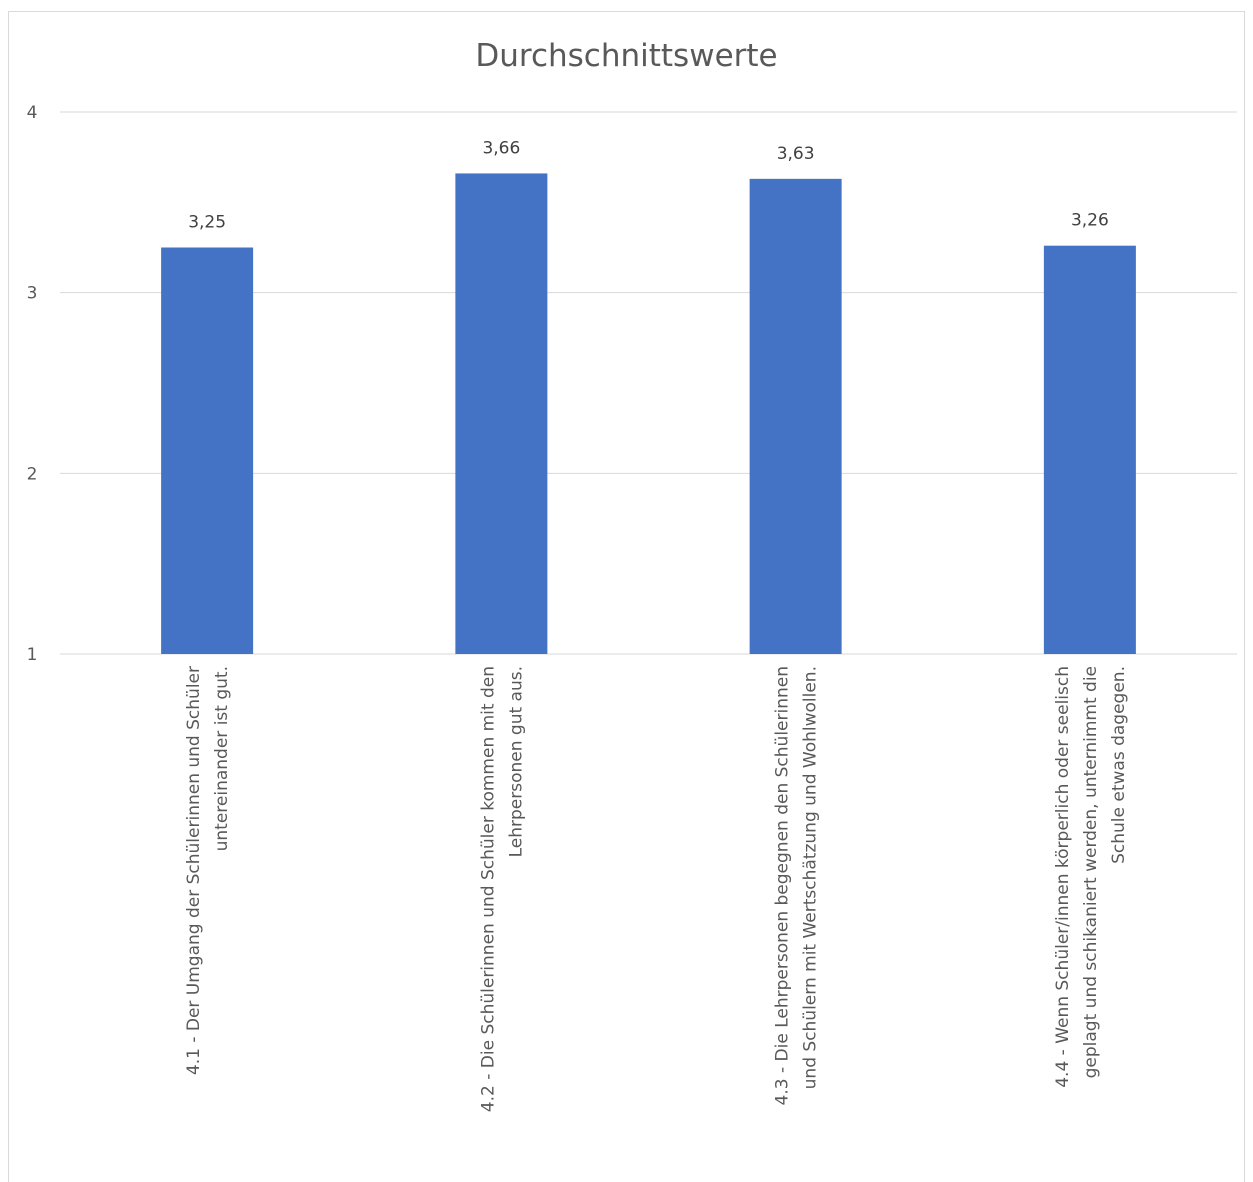 The height and width of the screenshot is (1182, 1253). Describe the element at coordinates (207, 223) in the screenshot. I see `data-label: 3,25` at that location.